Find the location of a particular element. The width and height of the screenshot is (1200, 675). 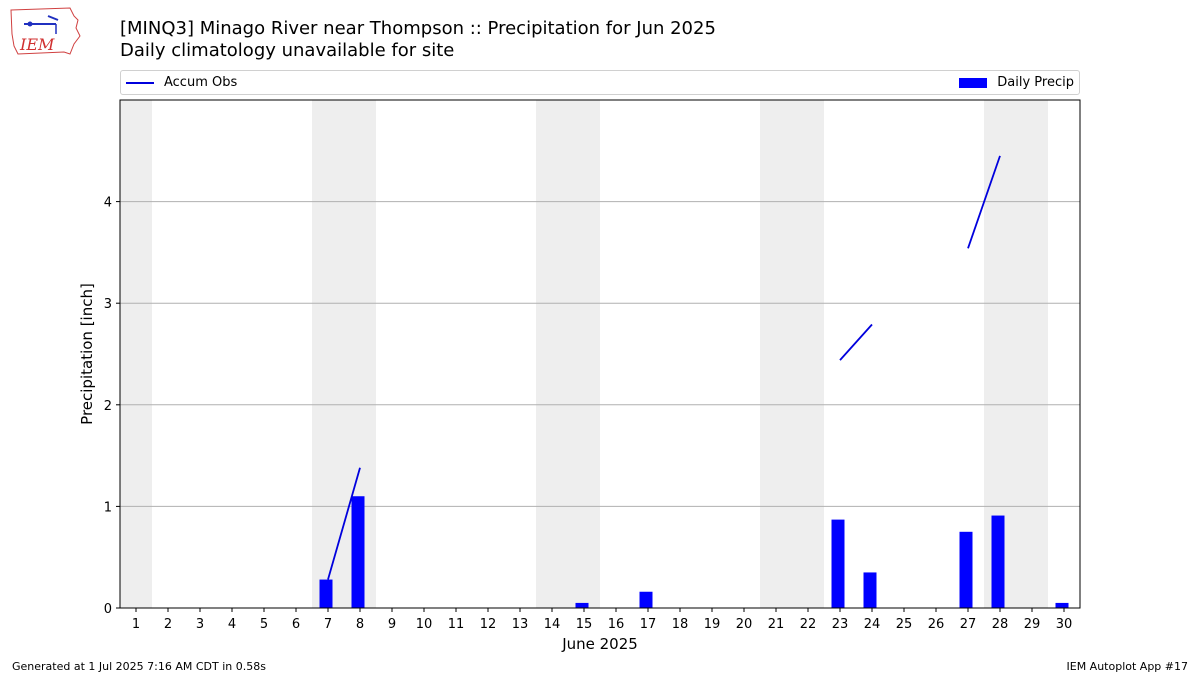

chart-subtitle: Daily climatology unavailable for site is located at coordinates (287, 50).